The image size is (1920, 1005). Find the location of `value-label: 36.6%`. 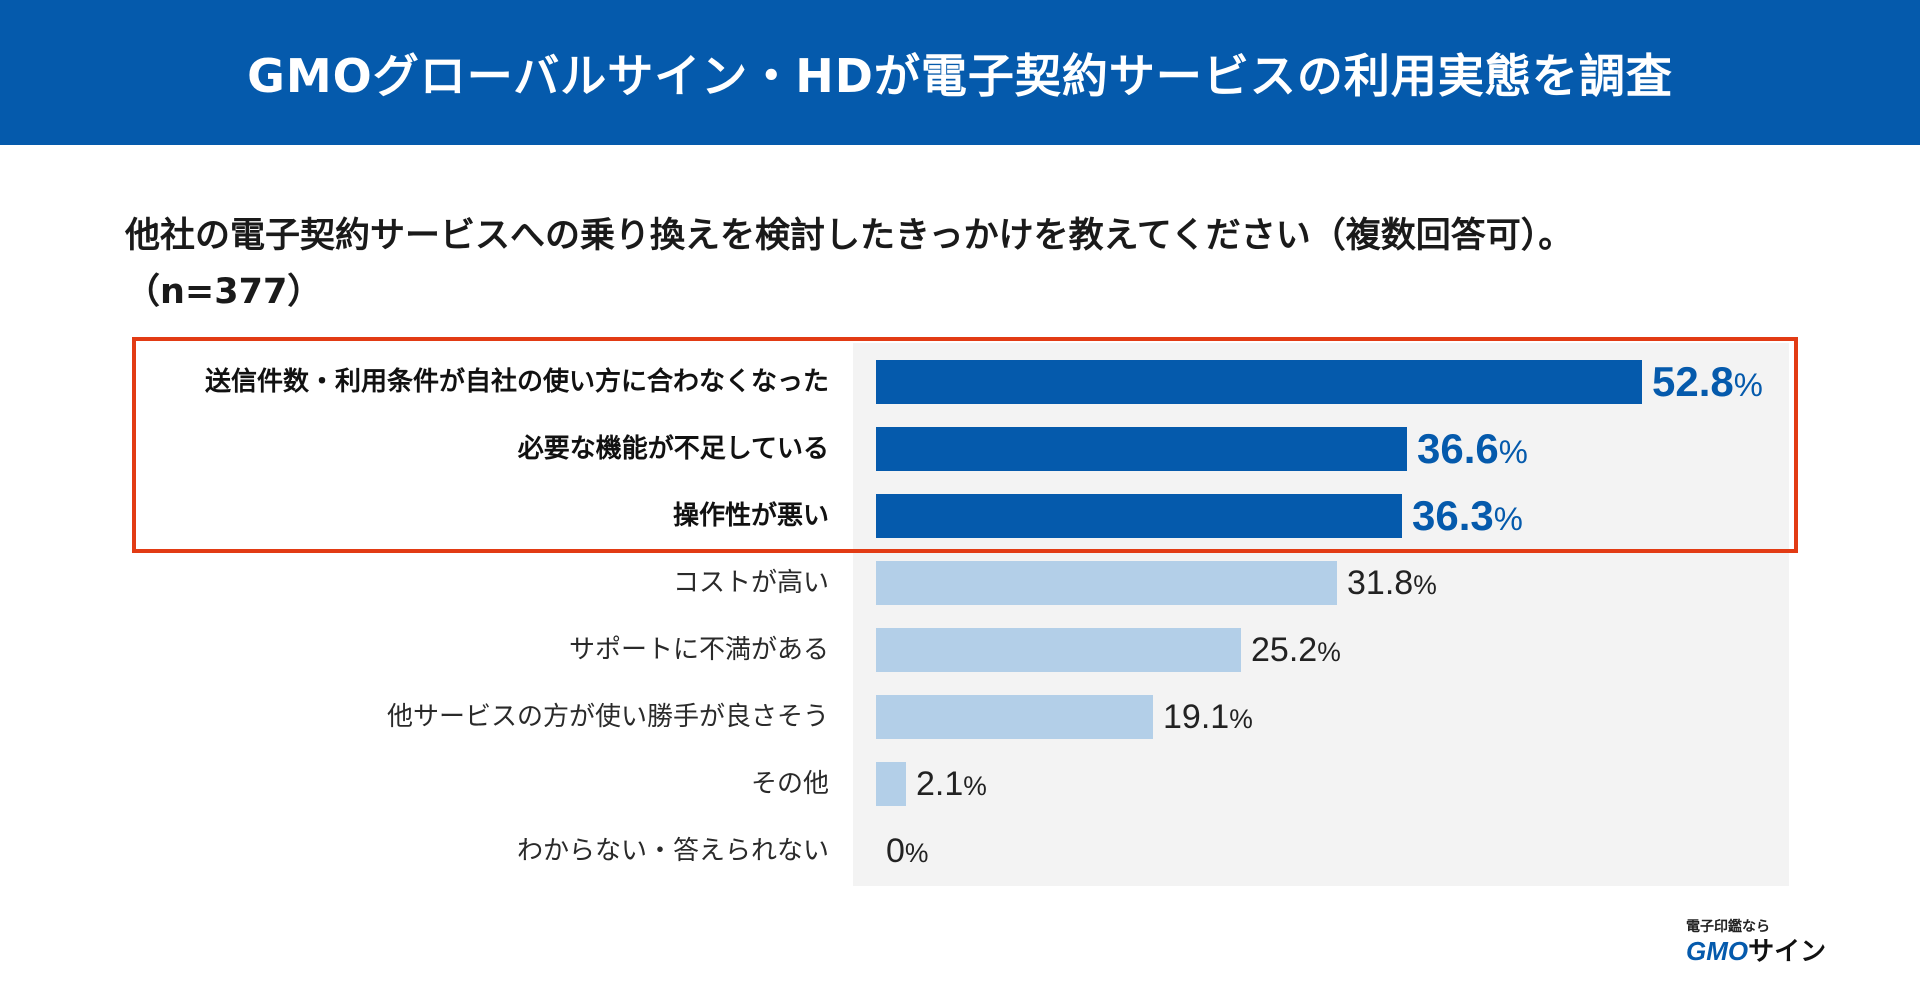

value-label: 36.6% is located at coordinates (1472, 449).